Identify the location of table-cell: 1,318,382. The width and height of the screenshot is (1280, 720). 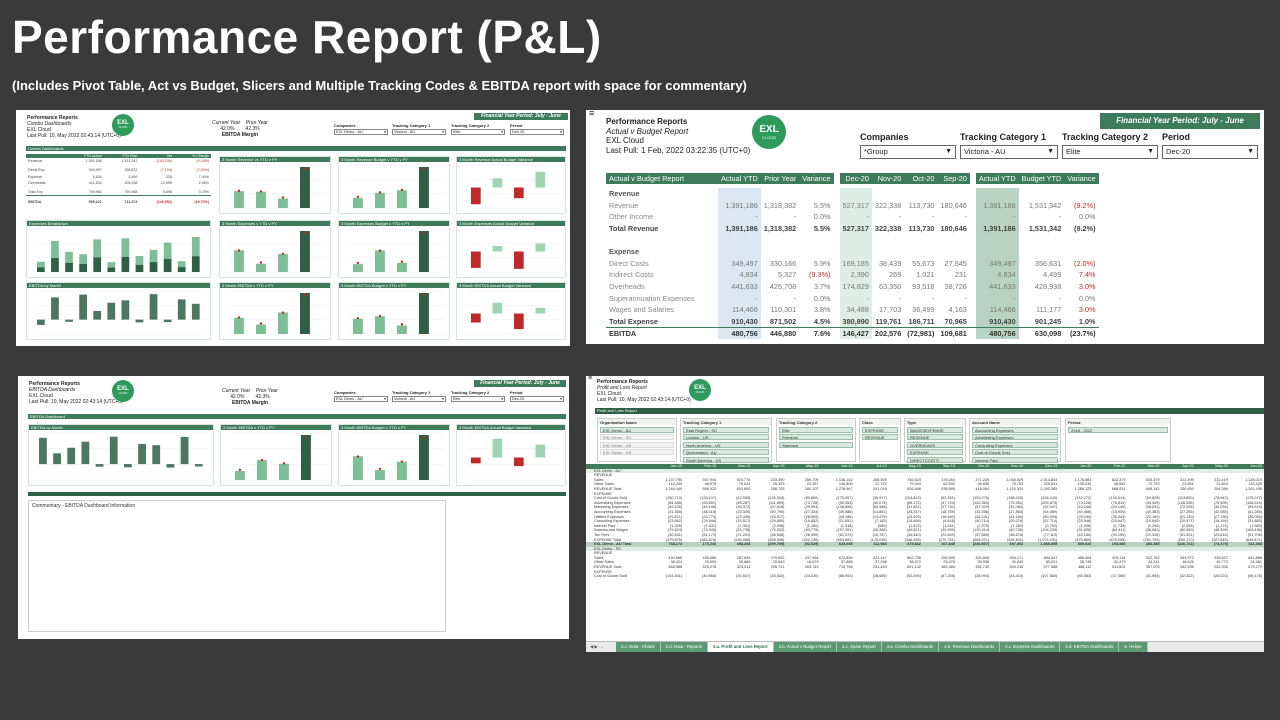
(780, 229).